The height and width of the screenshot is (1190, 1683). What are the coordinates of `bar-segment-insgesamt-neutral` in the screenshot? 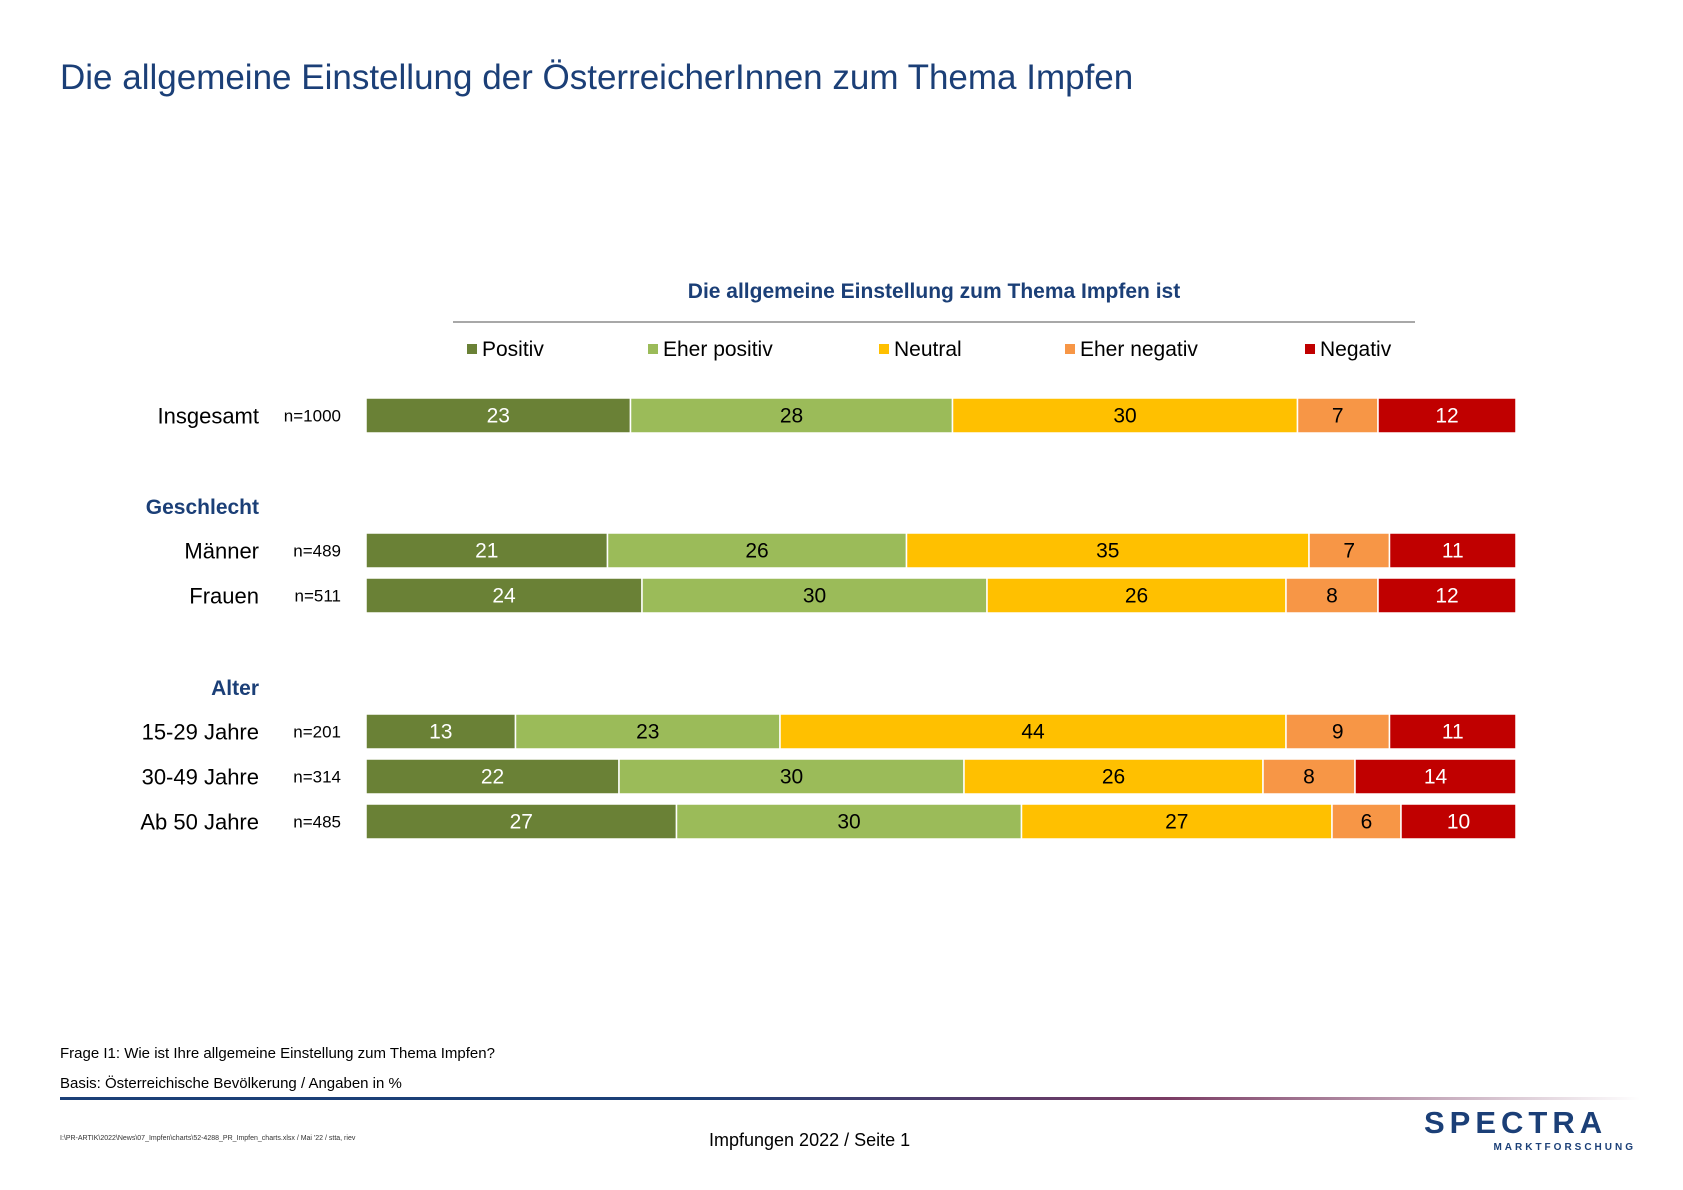 It's located at (1125, 415).